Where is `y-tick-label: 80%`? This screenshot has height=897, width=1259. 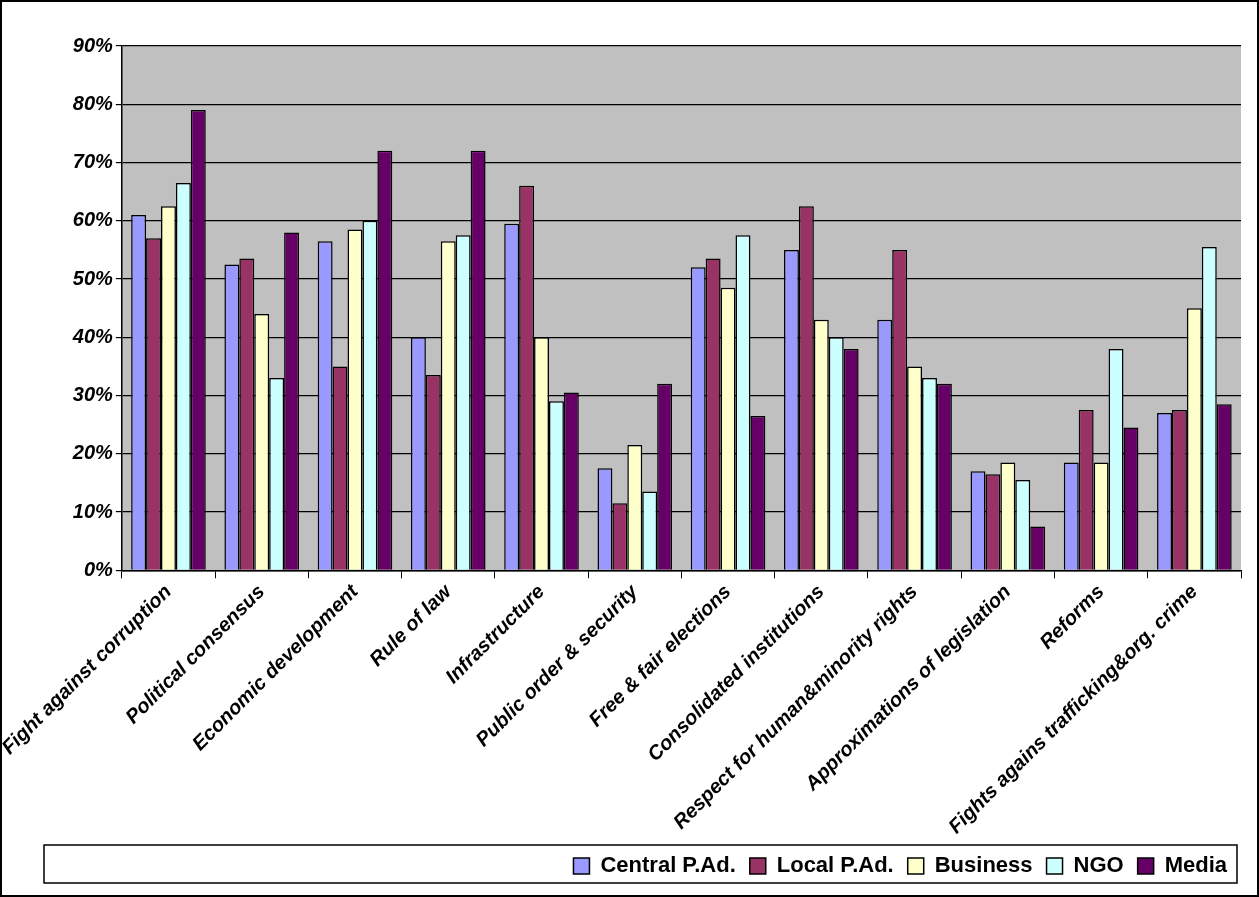
y-tick-label: 80% is located at coordinates (93, 102).